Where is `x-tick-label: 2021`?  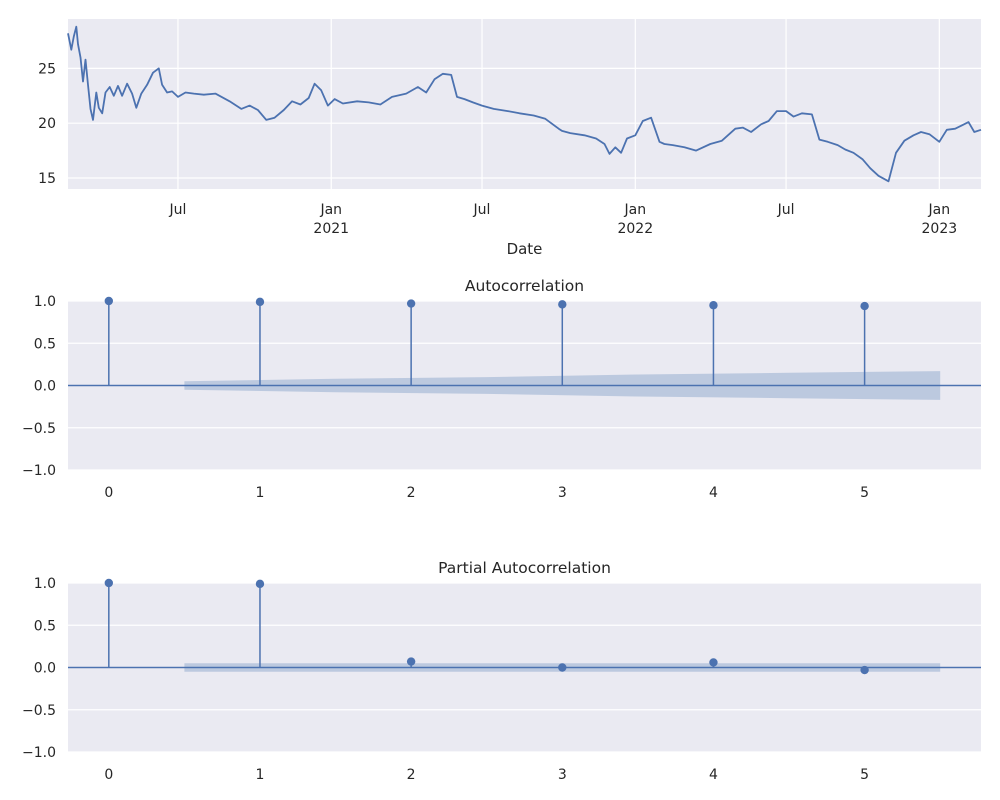 x-tick-label: 2021 is located at coordinates (331, 229).